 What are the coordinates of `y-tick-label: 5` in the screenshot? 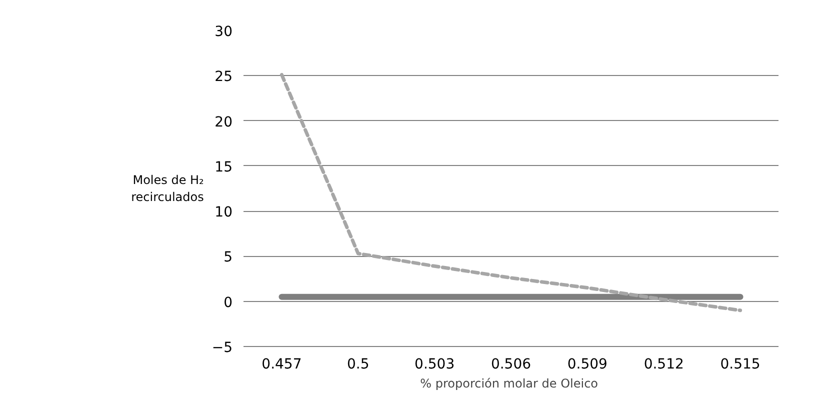 It's located at (228, 258).